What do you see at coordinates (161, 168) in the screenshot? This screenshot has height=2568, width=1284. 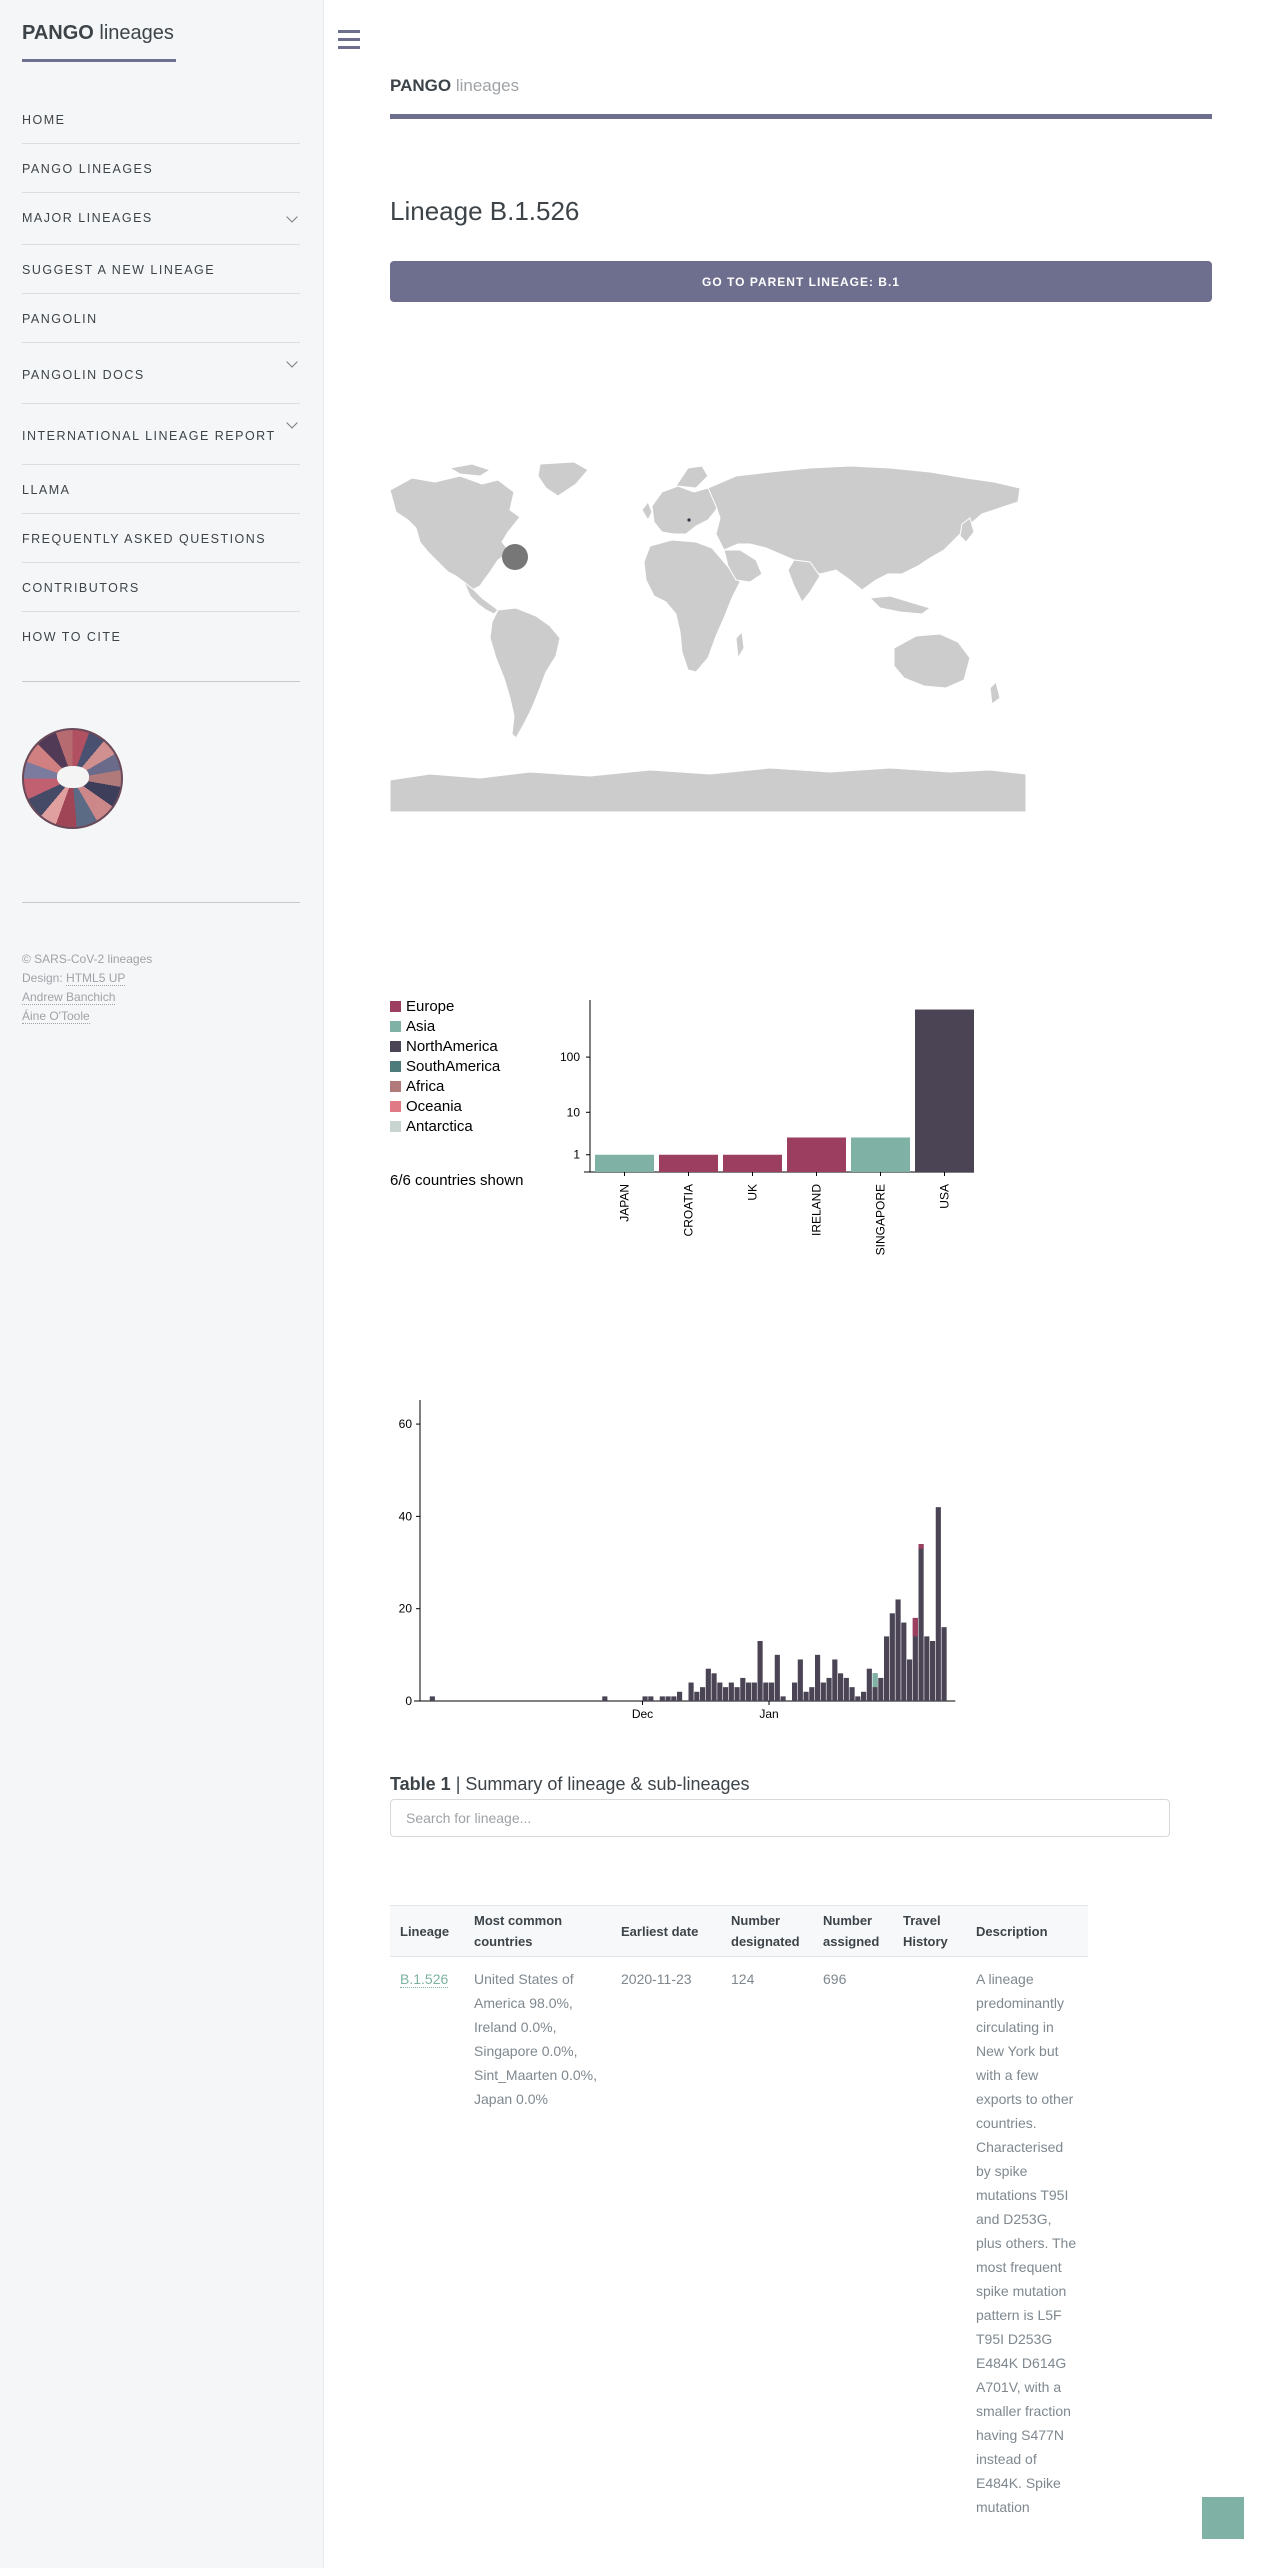 I see `menu-item-pango-lineages: PANGO LINEAGES` at bounding box center [161, 168].